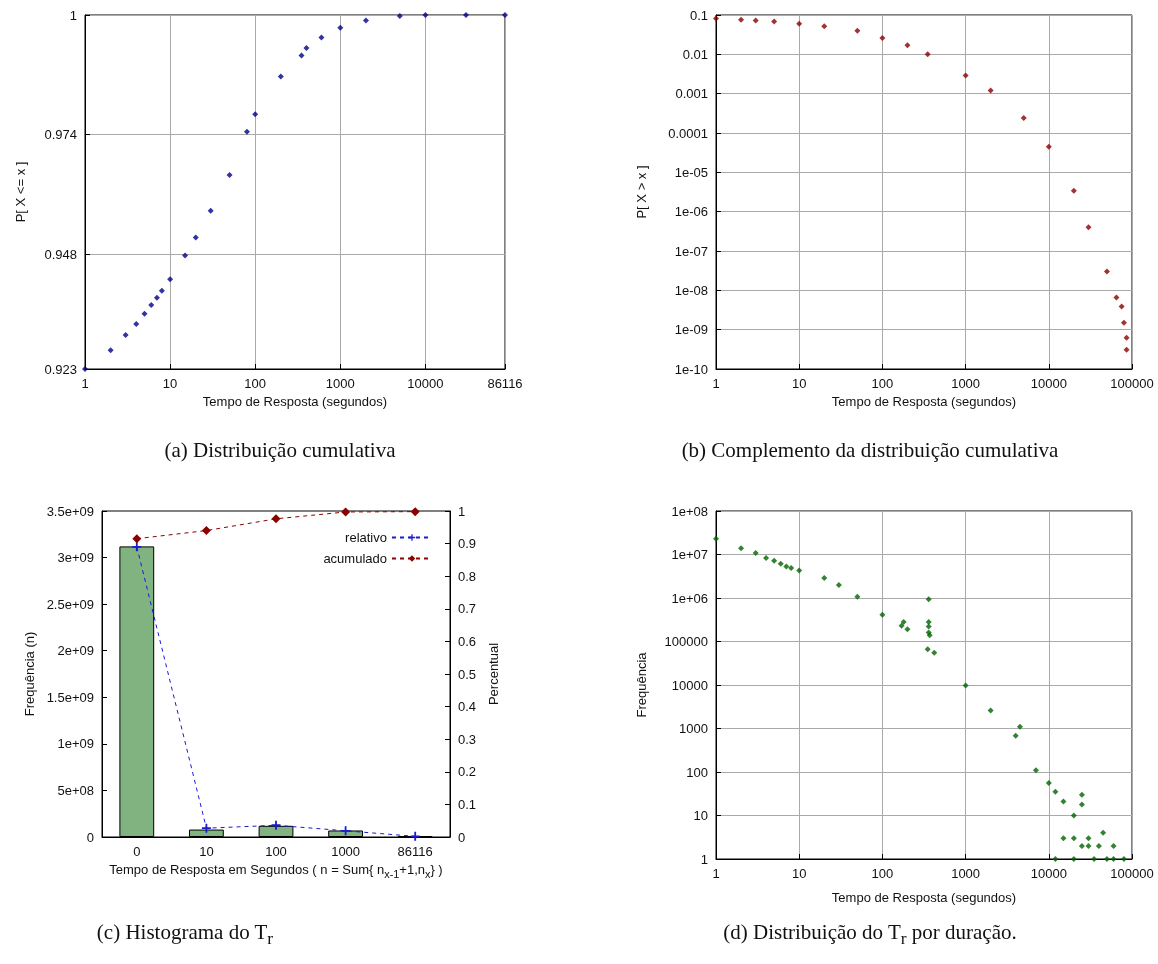 The image size is (1158, 964). I want to click on y-tick-label: 1000, so click(693, 728).